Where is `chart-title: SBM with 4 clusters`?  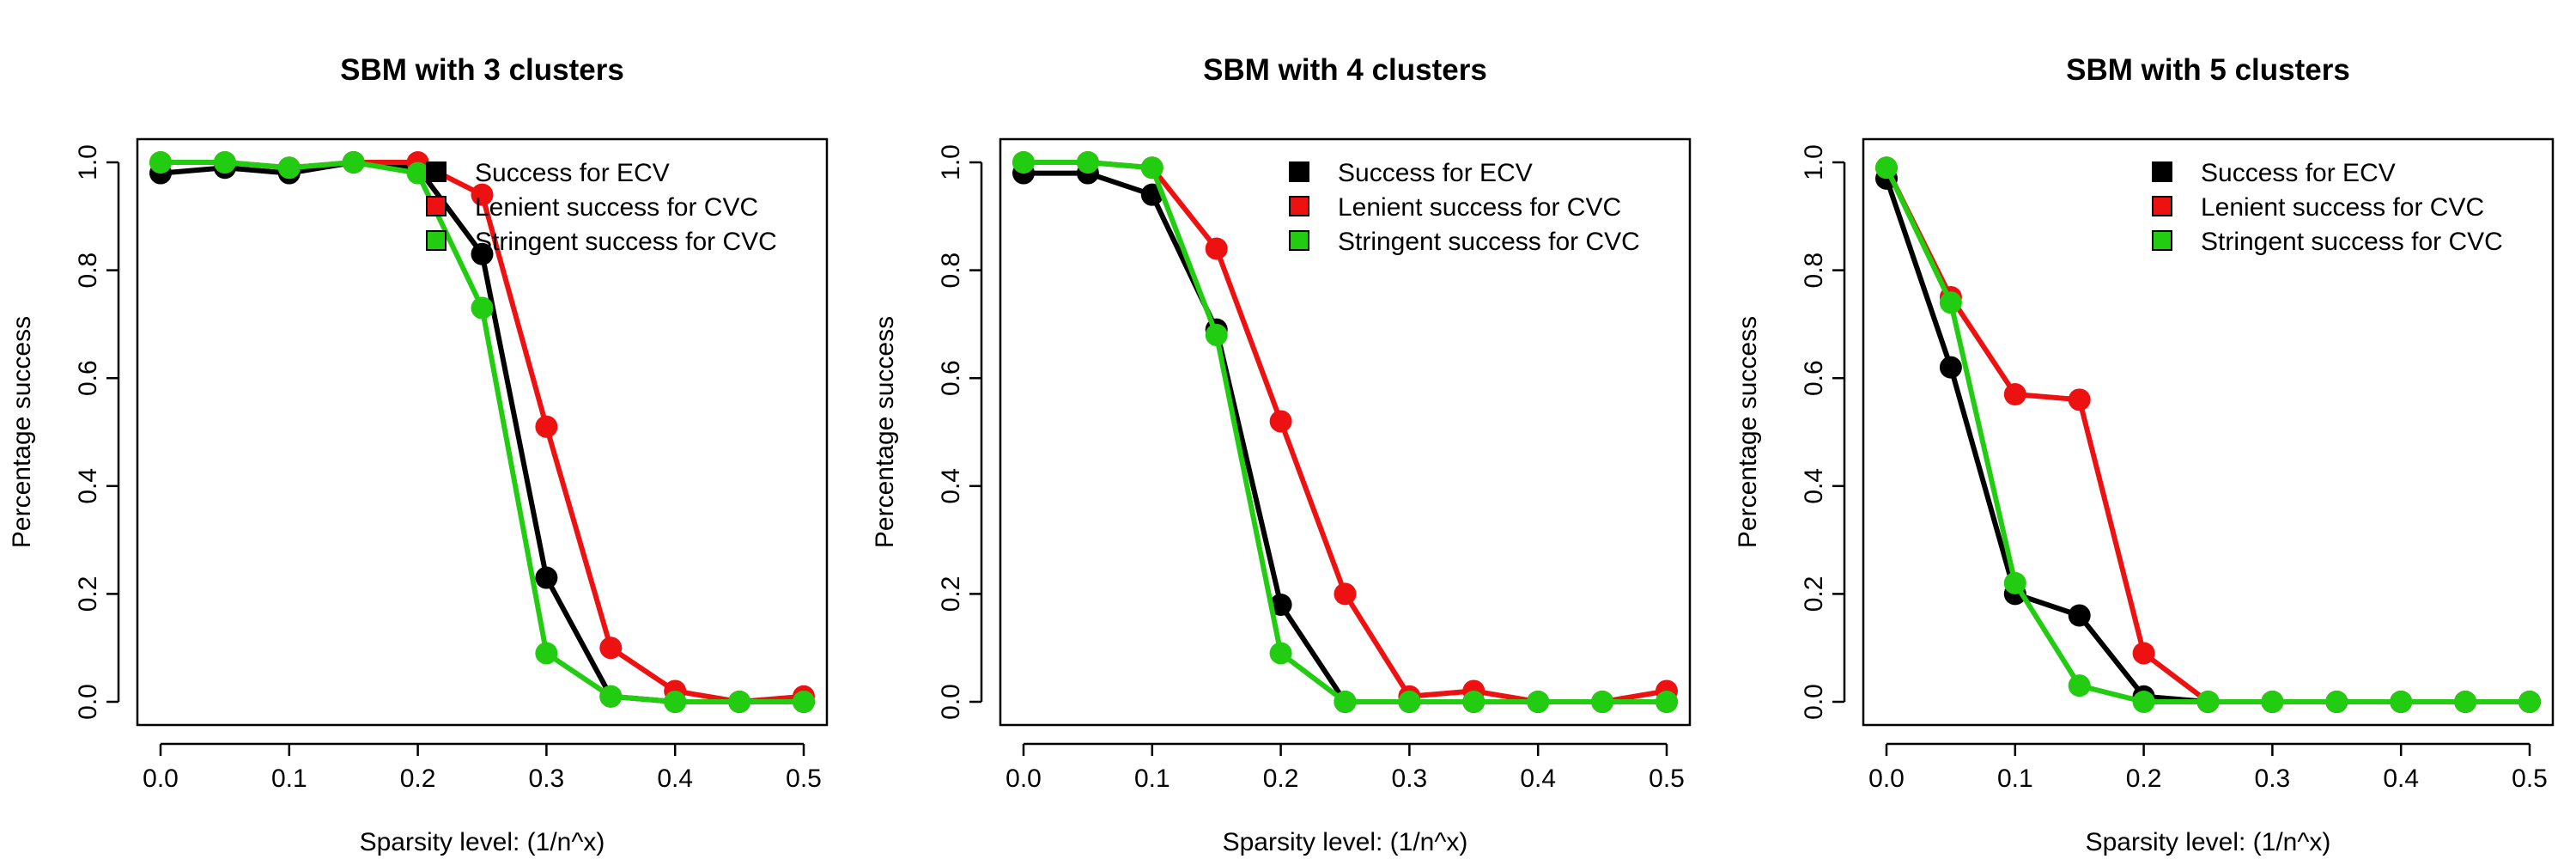
chart-title: SBM with 4 clusters is located at coordinates (1345, 70).